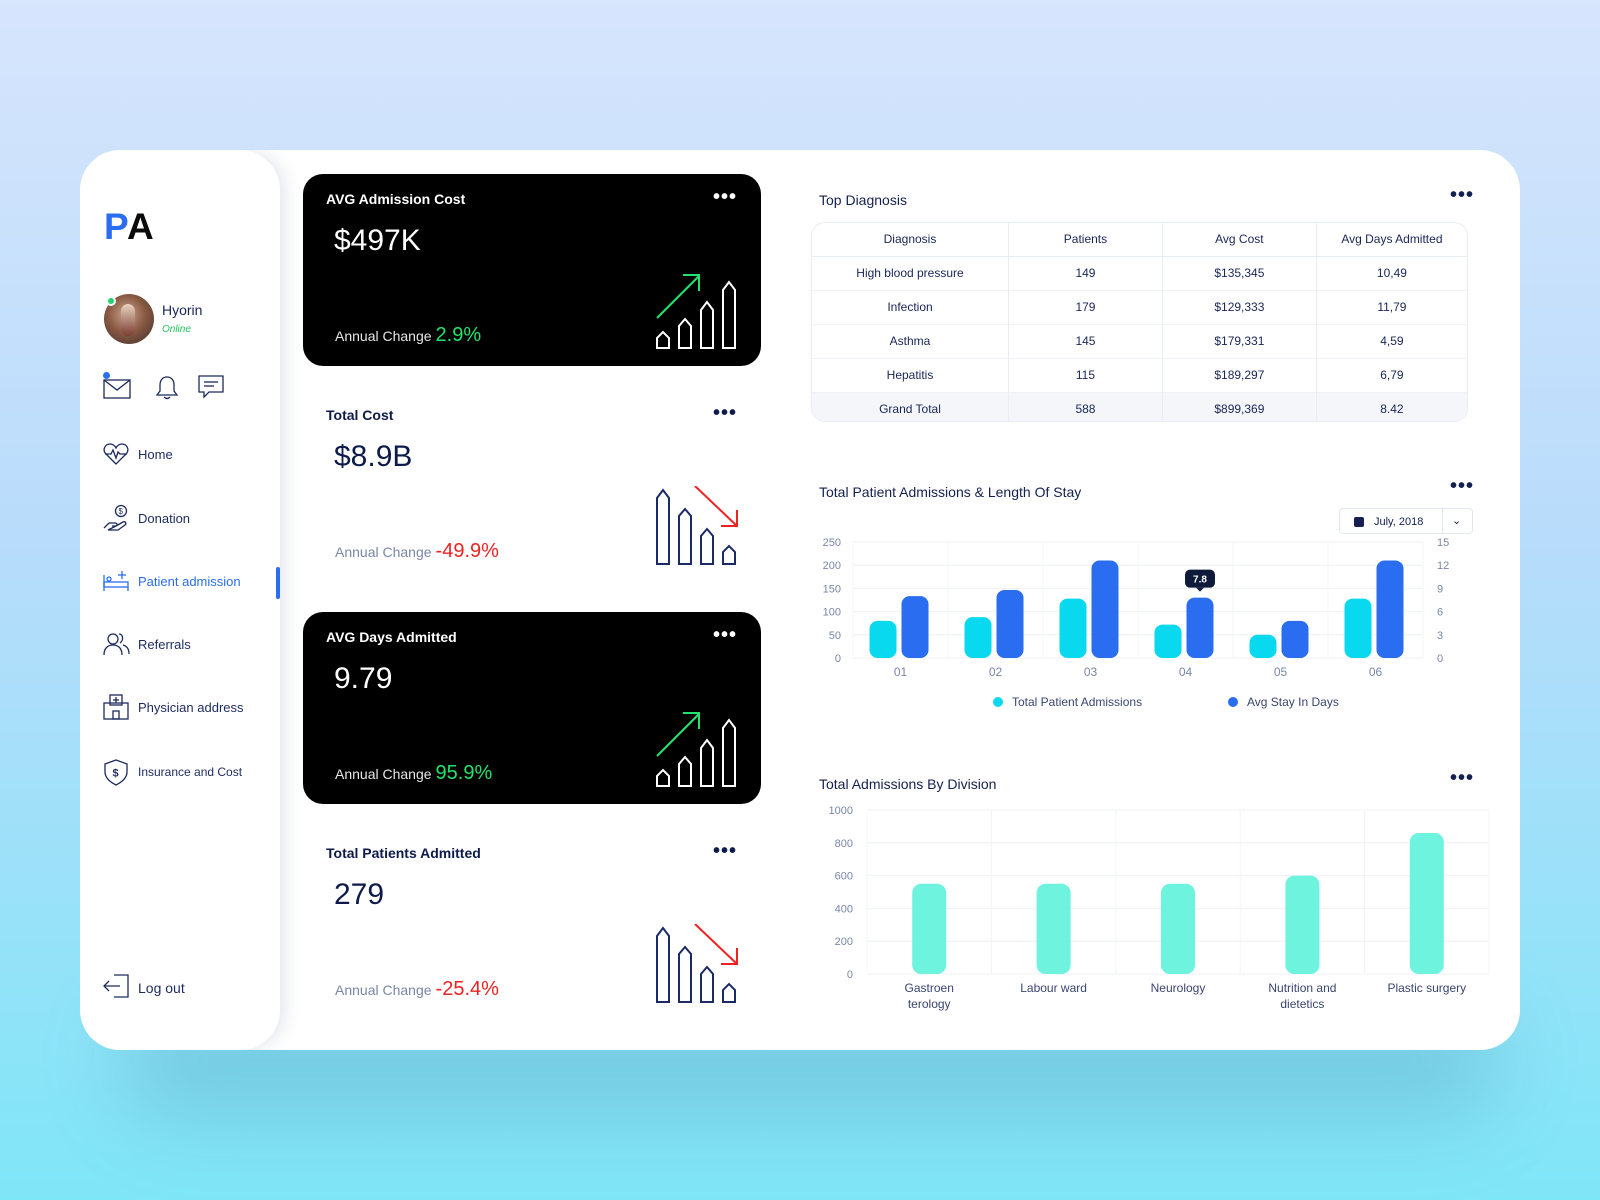 The image size is (1600, 1200). I want to click on table-cell: $899,369, so click(1239, 406).